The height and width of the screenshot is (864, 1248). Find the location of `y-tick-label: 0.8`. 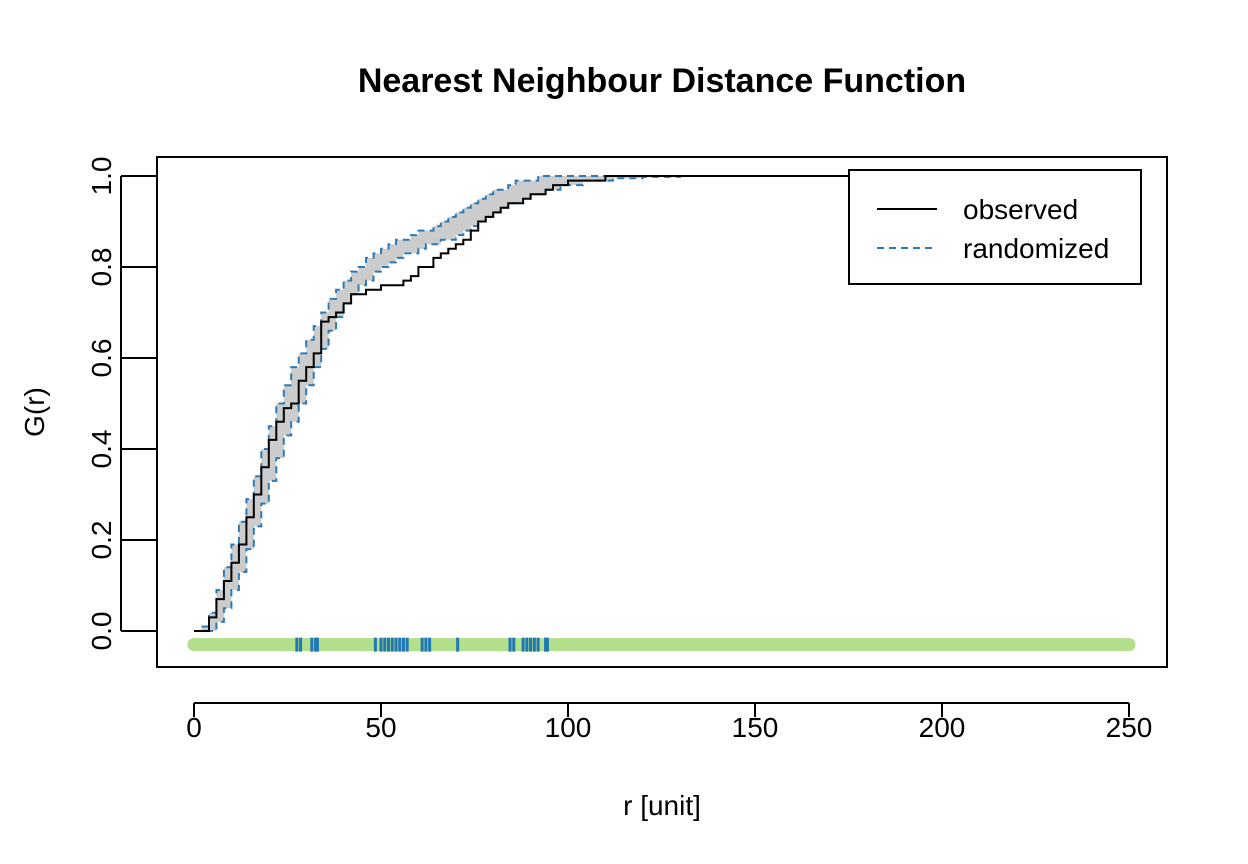

y-tick-label: 0.8 is located at coordinates (101, 267).